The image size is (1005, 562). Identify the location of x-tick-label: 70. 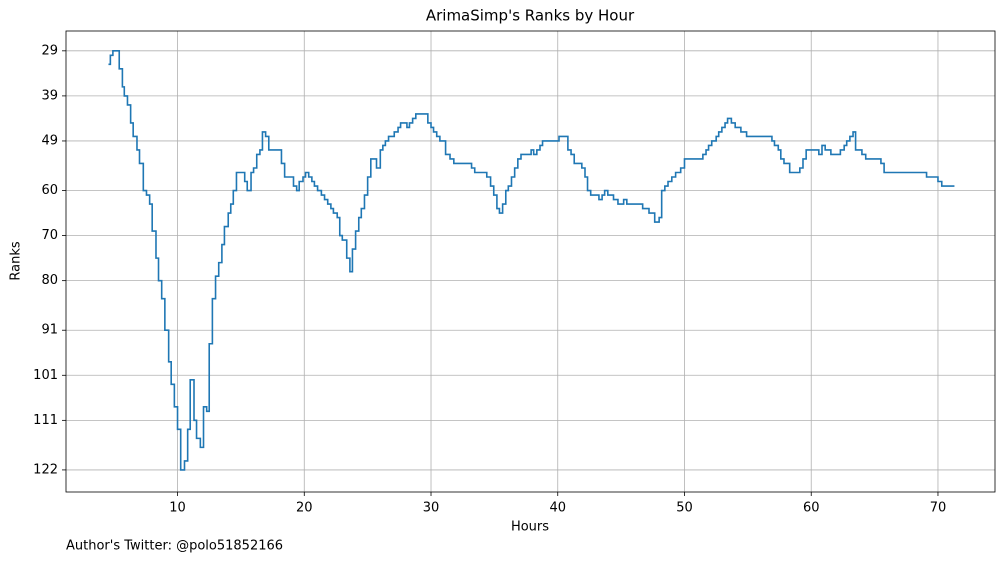
(938, 508).